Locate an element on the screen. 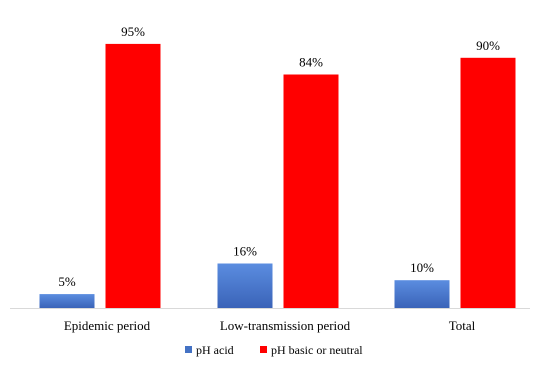 This screenshot has width=534, height=365. category-label-2: Total is located at coordinates (462, 325).